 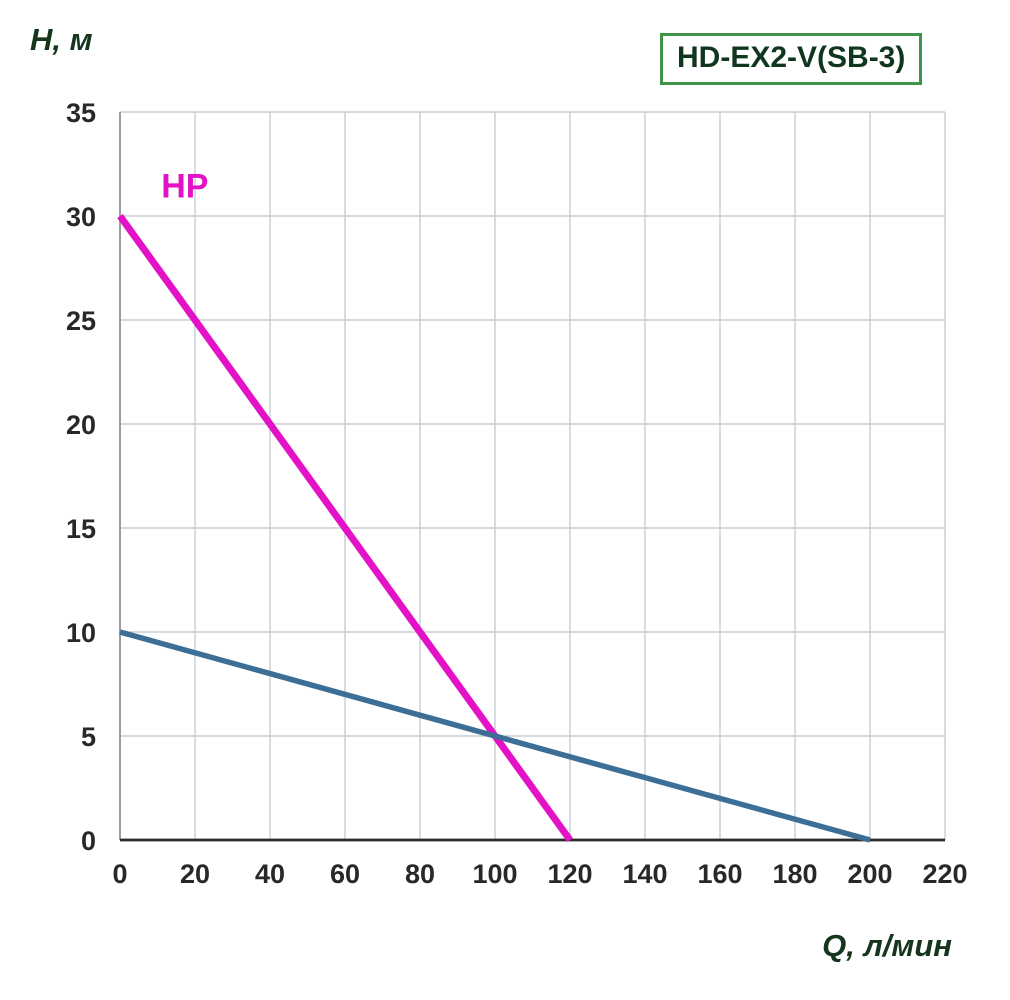 What do you see at coordinates (644, 874) in the screenshot?
I see `x-tick-label: 140` at bounding box center [644, 874].